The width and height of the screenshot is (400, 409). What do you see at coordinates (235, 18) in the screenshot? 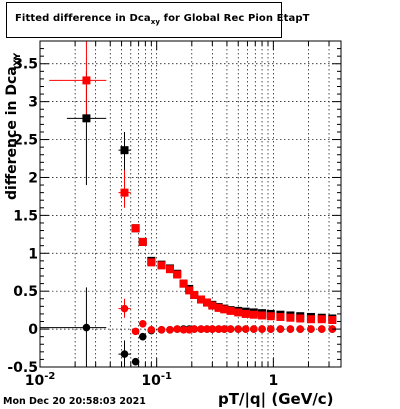
I see `title-rest: for Global Rec Pion EtapT` at bounding box center [235, 18].